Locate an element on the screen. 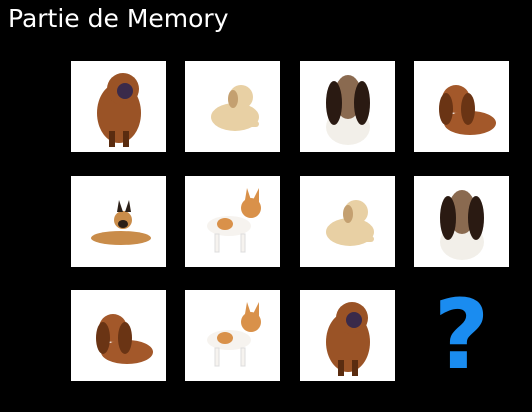 This screenshot has width=532, height=412. card-hidden: ? is located at coordinates (461, 335).